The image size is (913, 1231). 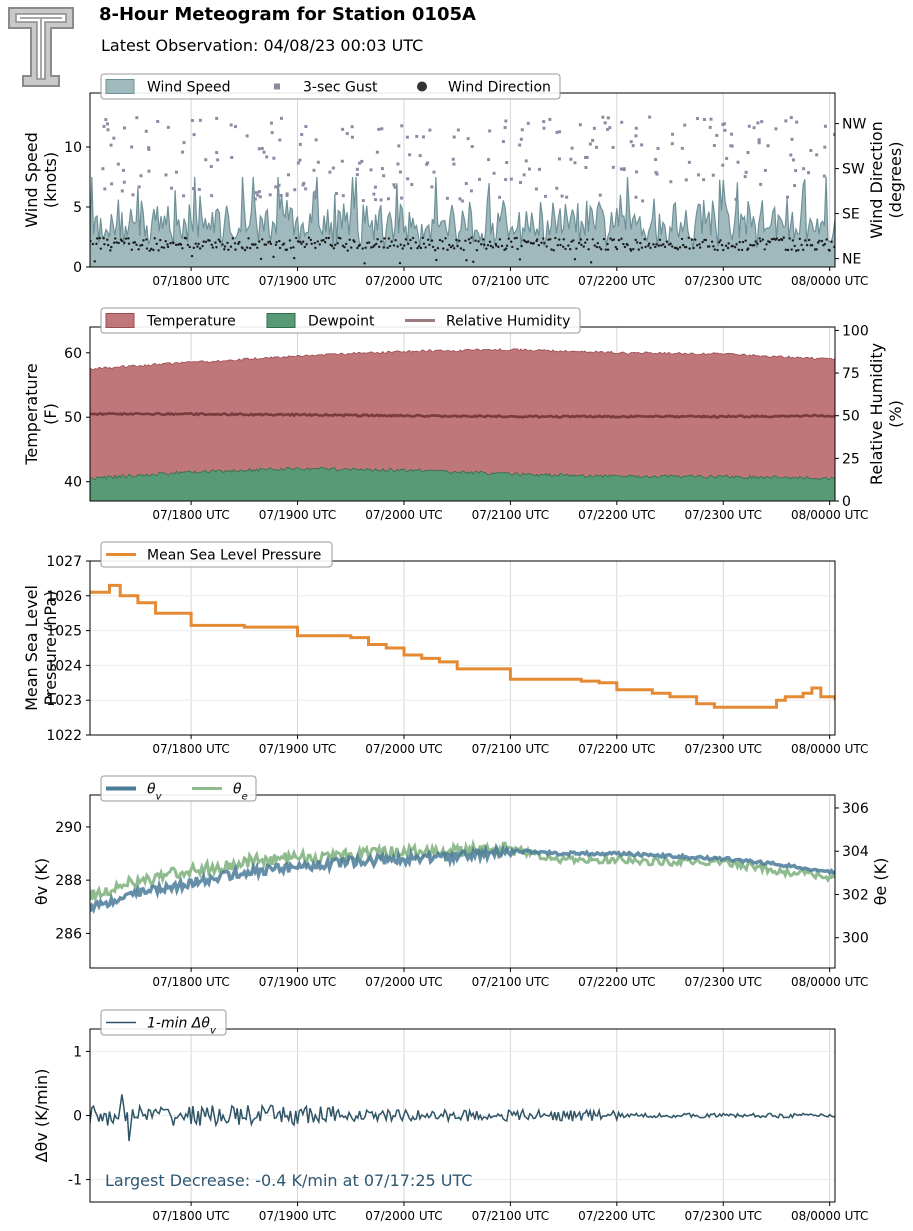 What do you see at coordinates (190, 1216) in the screenshot?
I see `x-tick-label: 07/1800 UTC` at bounding box center [190, 1216].